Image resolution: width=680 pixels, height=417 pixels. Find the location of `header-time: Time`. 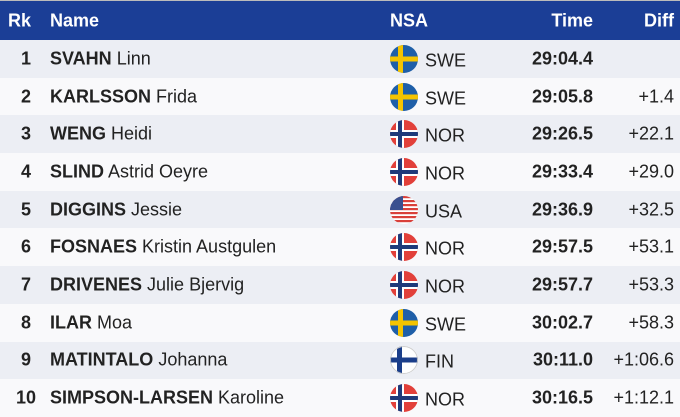

header-time: Time is located at coordinates (572, 20).